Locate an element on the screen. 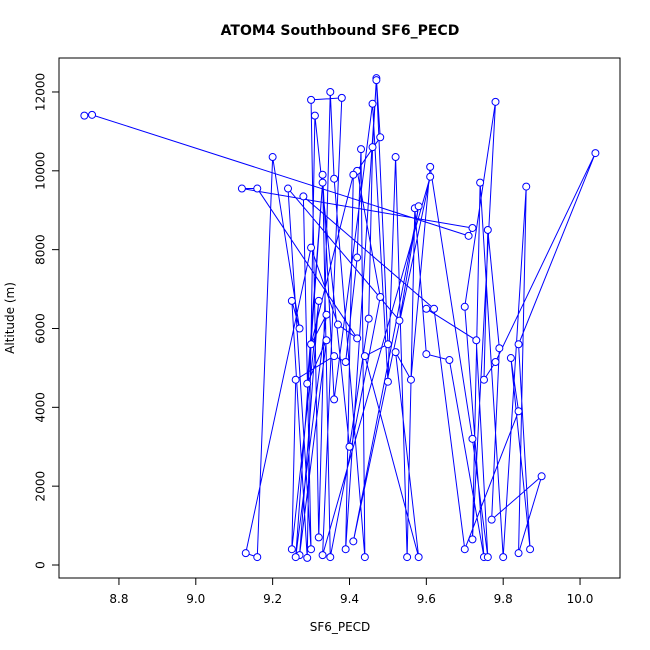 The image size is (650, 650). y-tick-label: 12000 is located at coordinates (41, 92).